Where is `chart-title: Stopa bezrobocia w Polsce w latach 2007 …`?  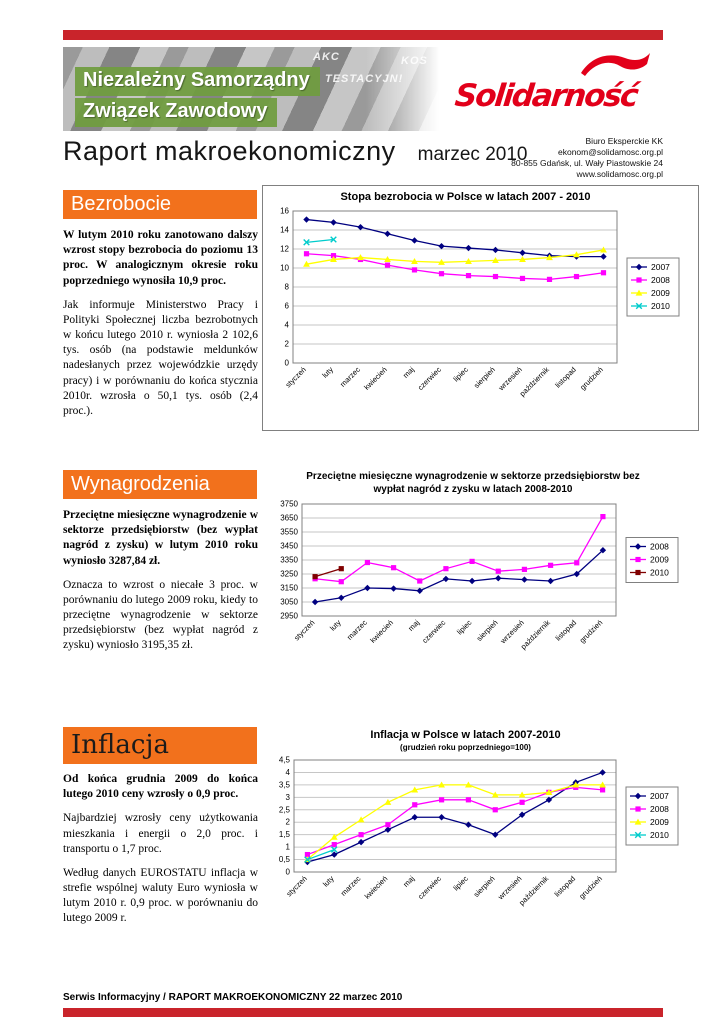
chart-title: Stopa bezrobocia w Polsce w latach 2007 … is located at coordinates (465, 197).